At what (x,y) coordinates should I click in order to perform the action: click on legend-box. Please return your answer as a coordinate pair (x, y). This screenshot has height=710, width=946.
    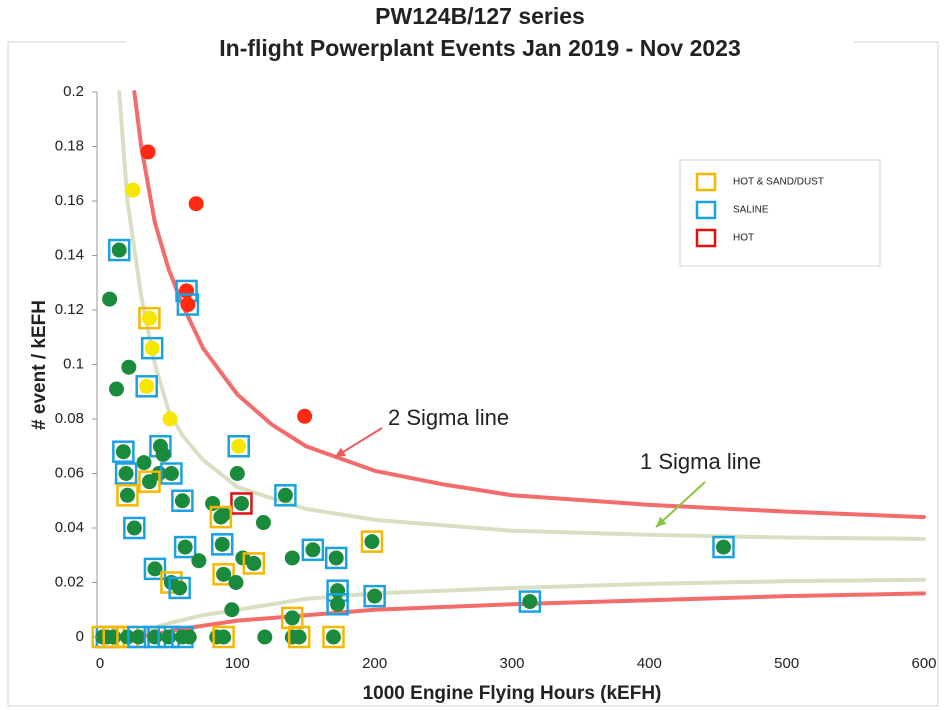
    Looking at the image, I should click on (780, 213).